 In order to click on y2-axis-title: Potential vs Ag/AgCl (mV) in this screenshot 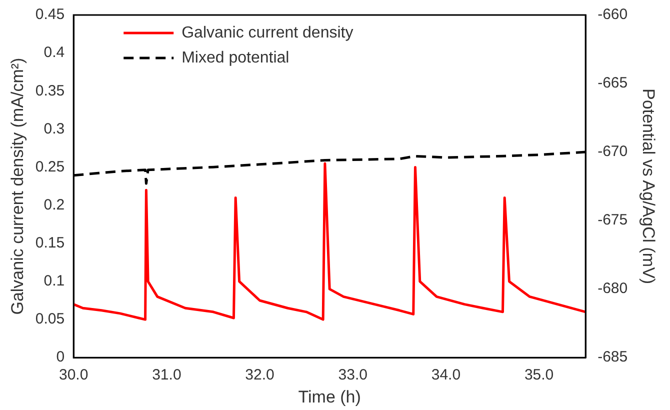, I will do `click(648, 186)`.